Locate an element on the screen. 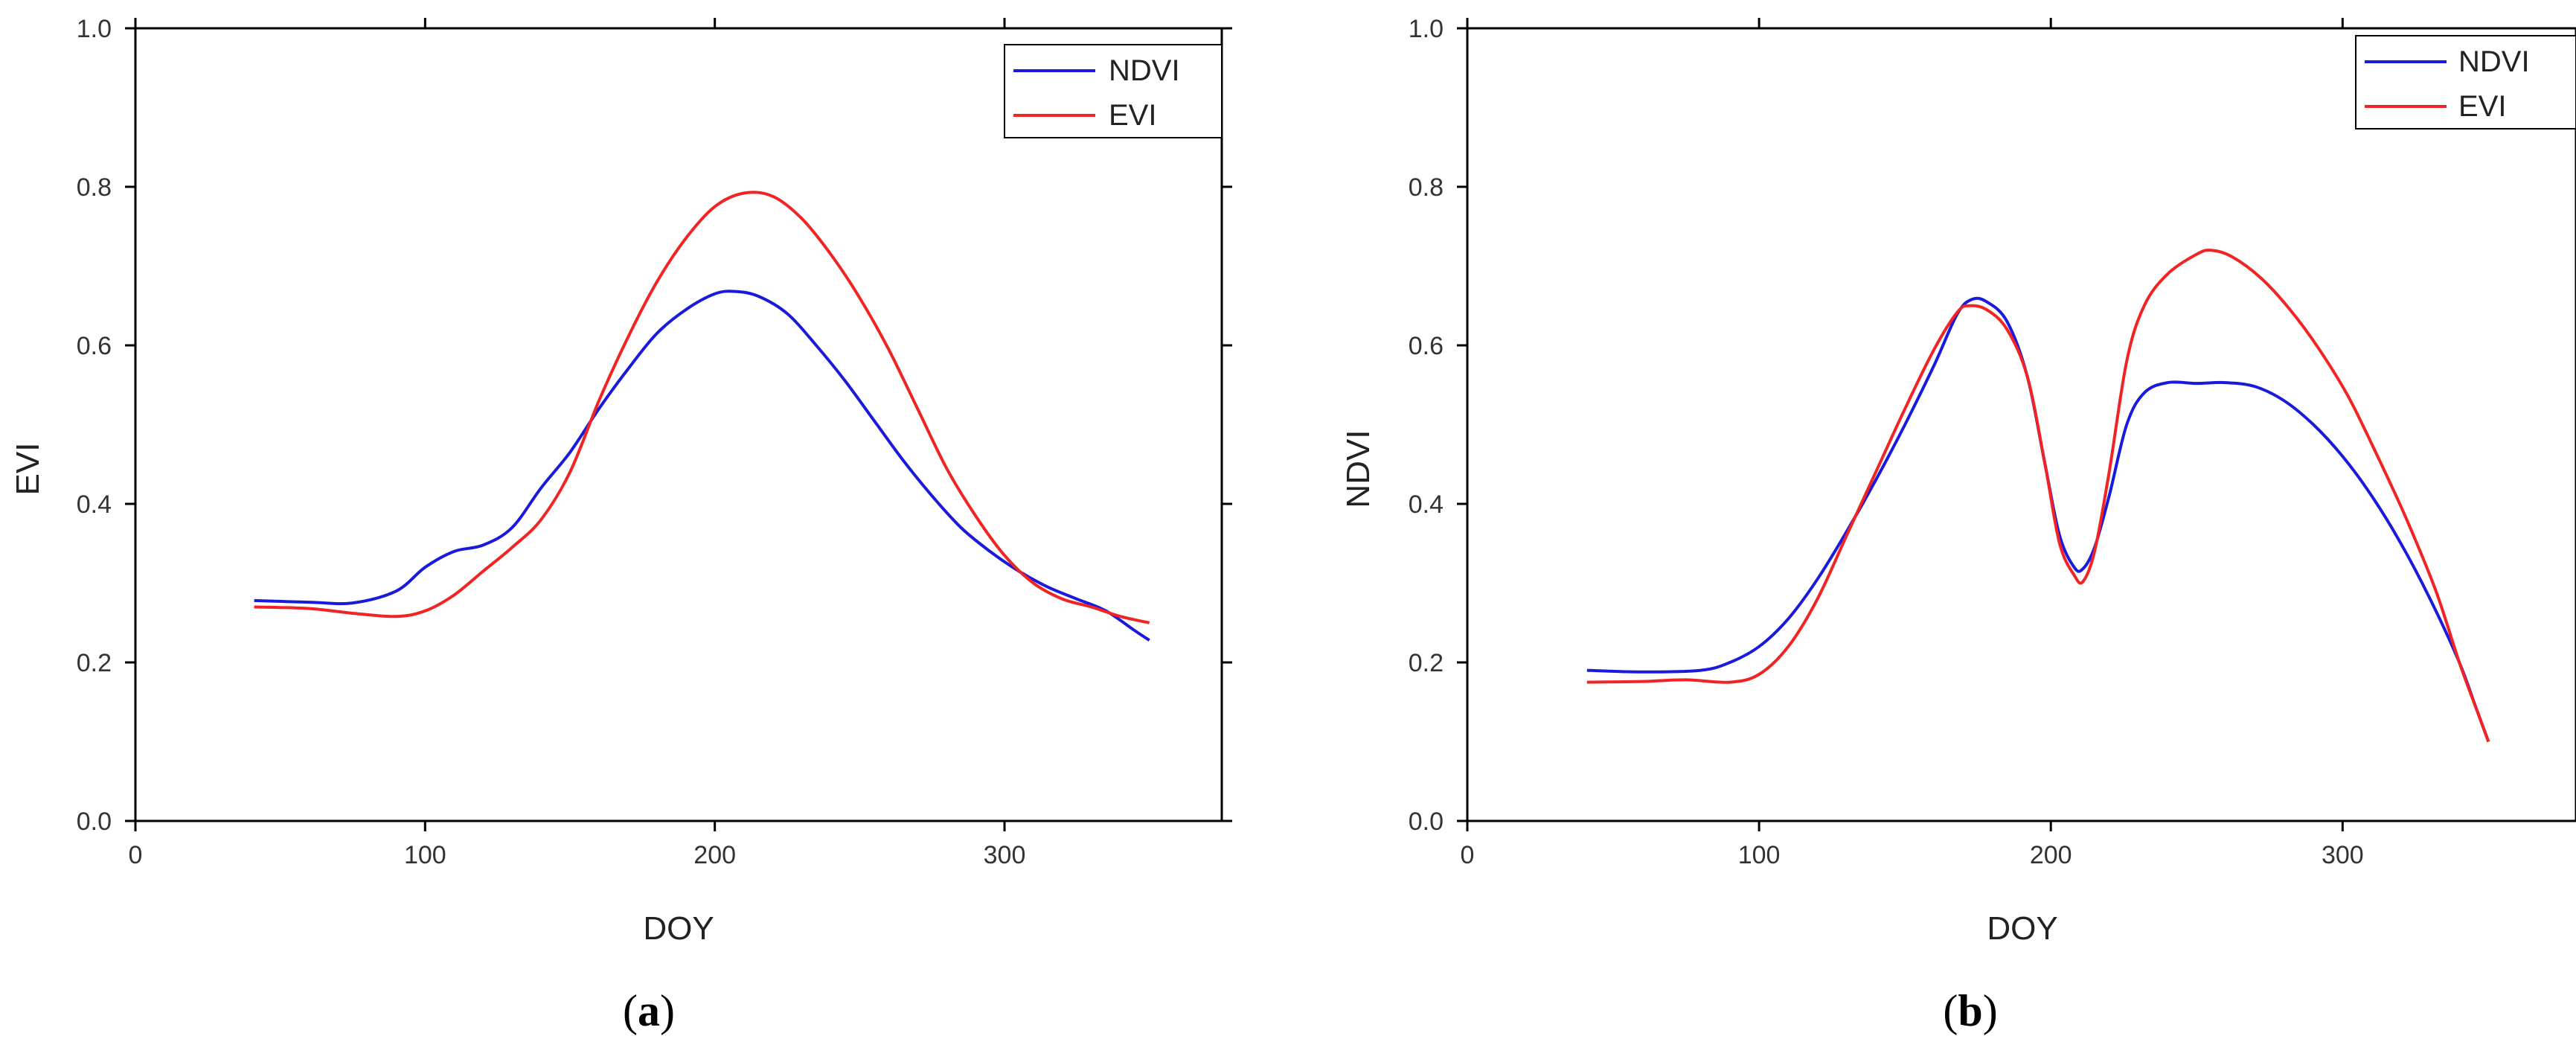 The height and width of the screenshot is (1042, 2576). y-axis-label: EVI is located at coordinates (28, 469).